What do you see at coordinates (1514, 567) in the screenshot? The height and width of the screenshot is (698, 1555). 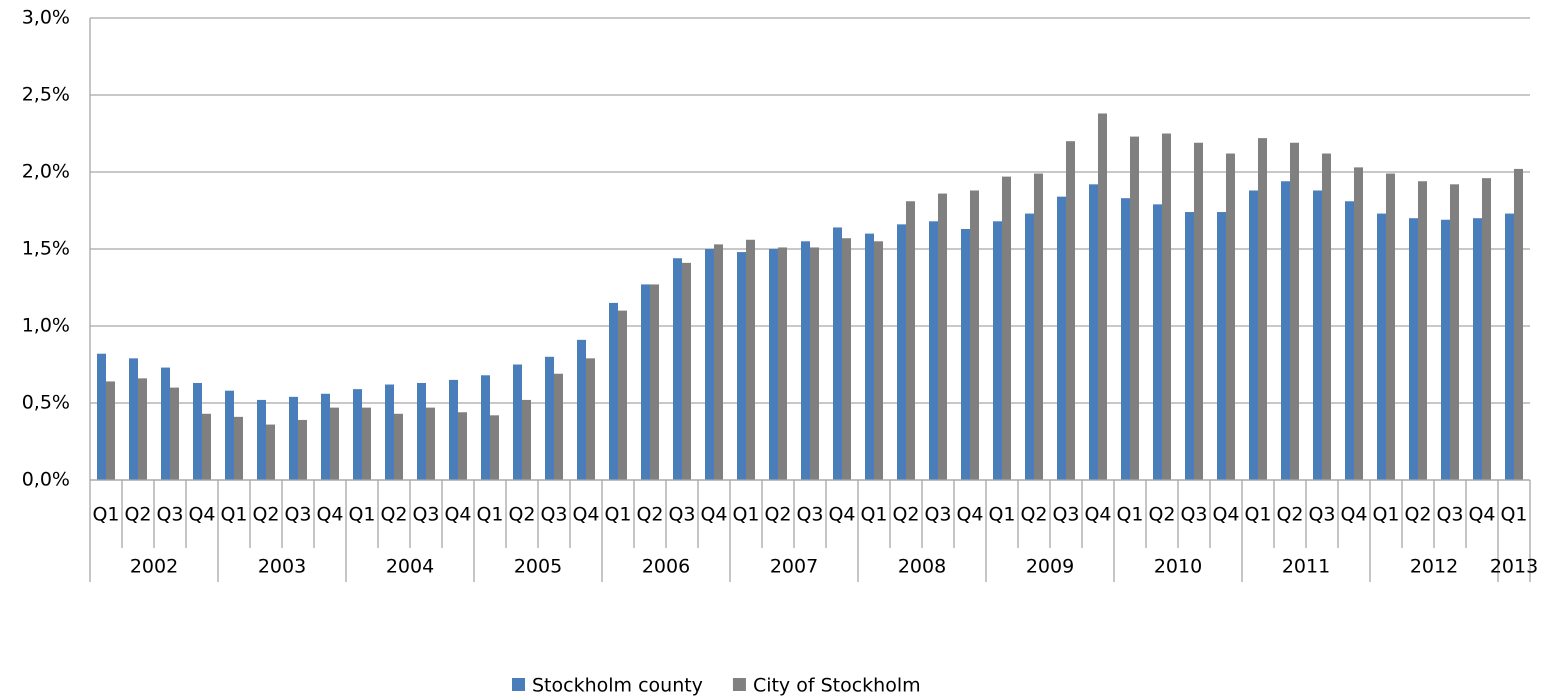 I see `year-label: 2013` at bounding box center [1514, 567].